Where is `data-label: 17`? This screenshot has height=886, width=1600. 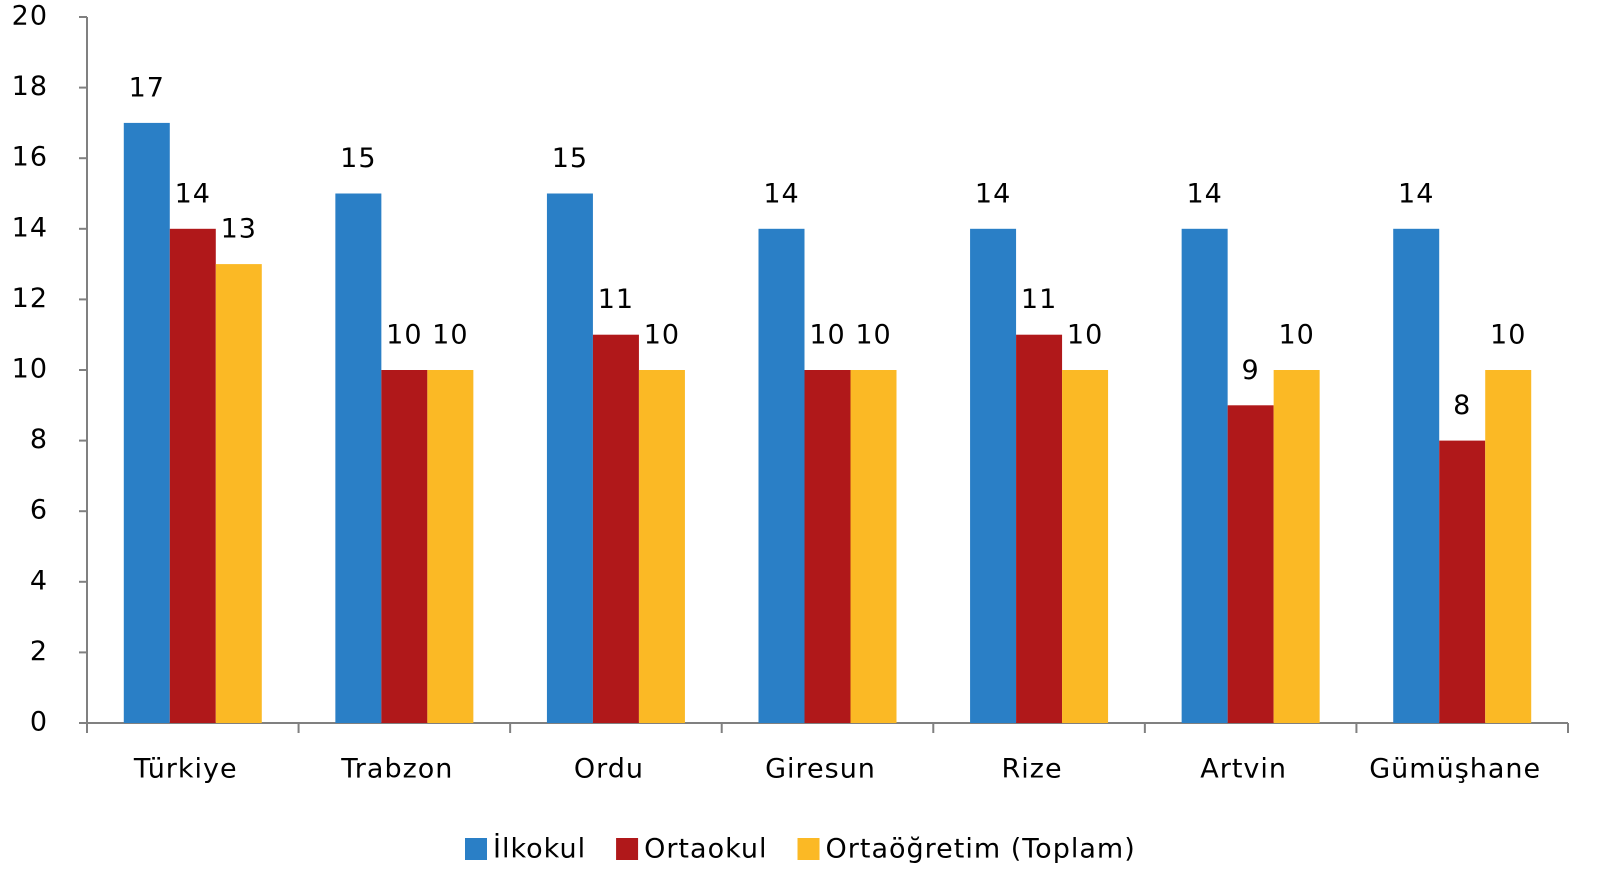 data-label: 17 is located at coordinates (147, 87).